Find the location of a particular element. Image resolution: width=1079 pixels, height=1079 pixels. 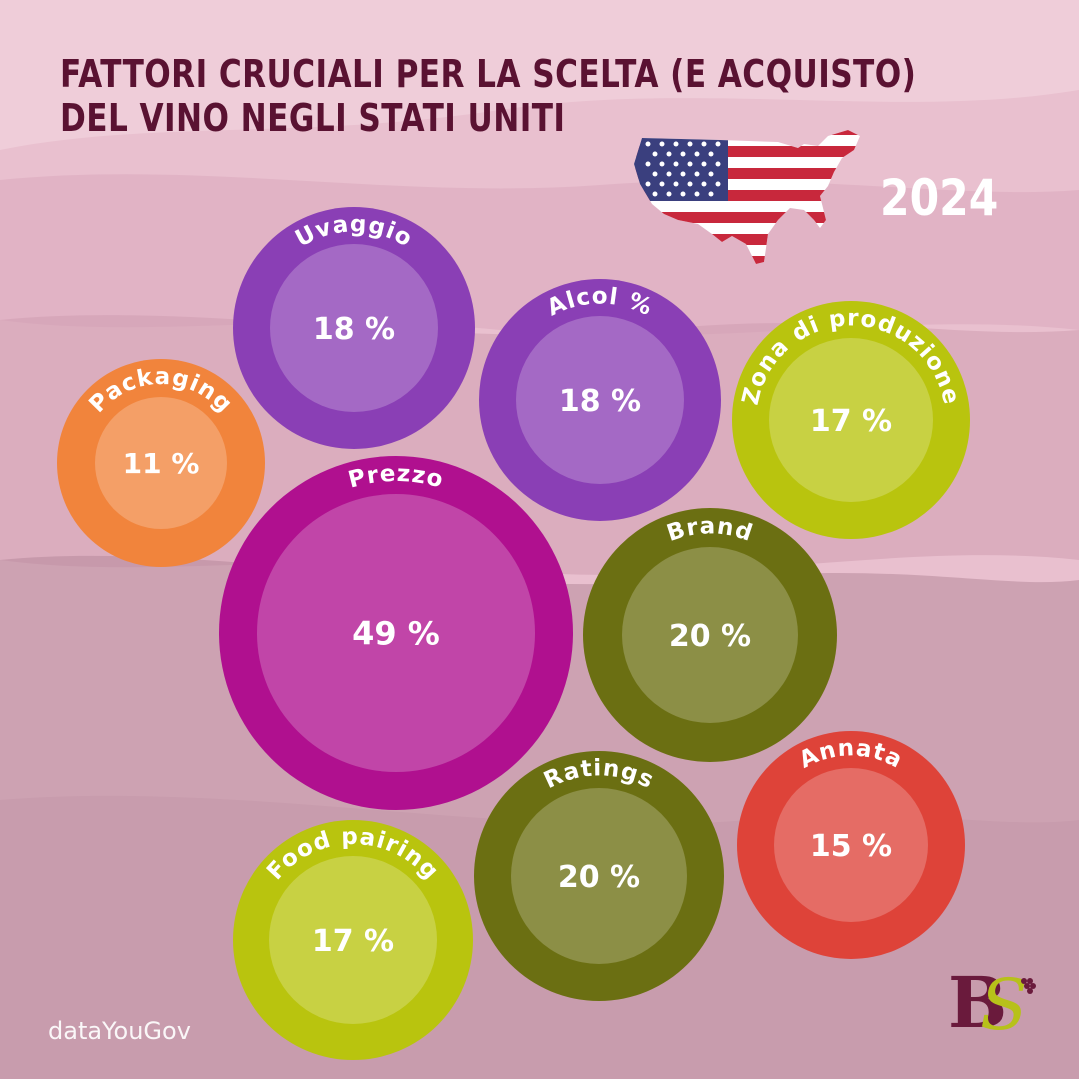

grape-logo-icon: B S is located at coordinates (992, 1003).